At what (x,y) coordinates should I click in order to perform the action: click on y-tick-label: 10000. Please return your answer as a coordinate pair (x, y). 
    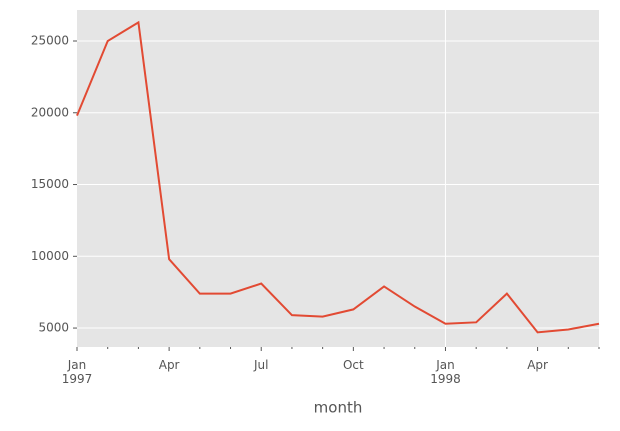
    Looking at the image, I should click on (50, 256).